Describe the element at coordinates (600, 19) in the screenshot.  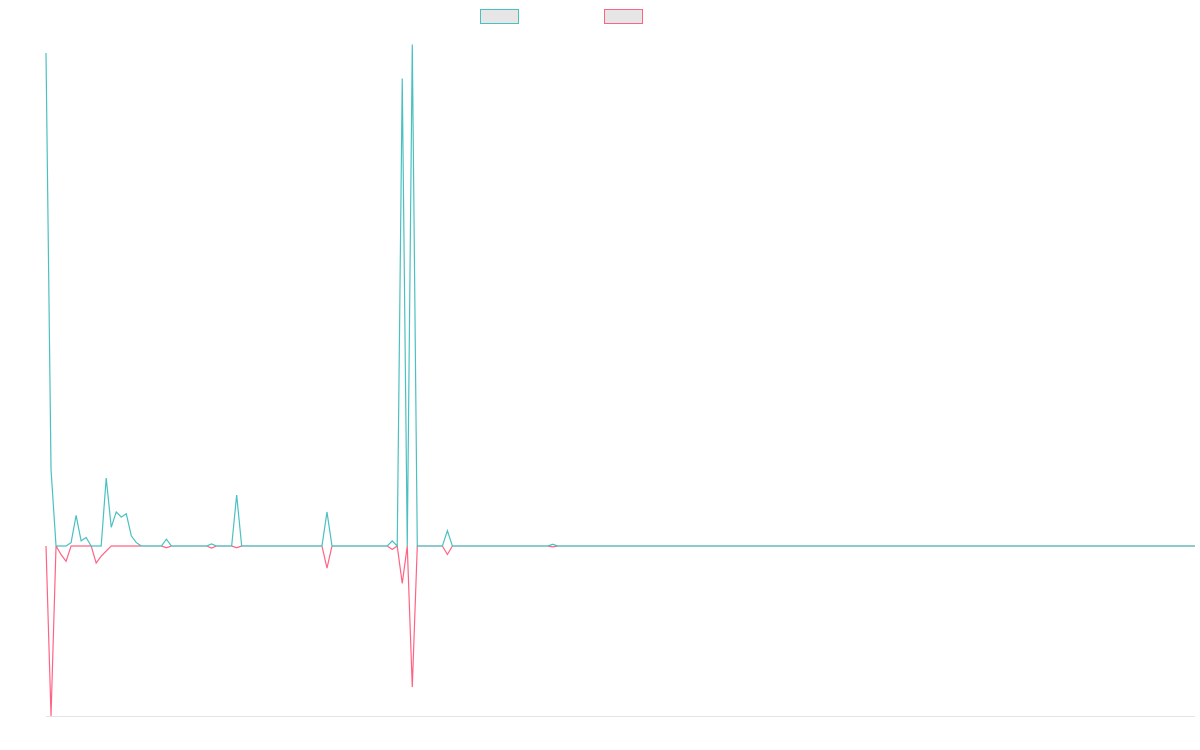
I see `chart-legend` at that location.